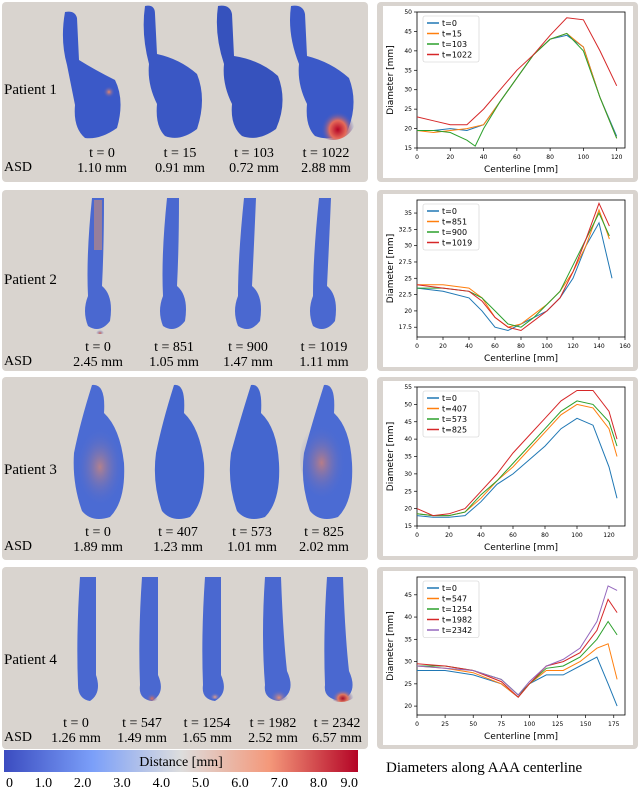 The height and width of the screenshot is (790, 640). What do you see at coordinates (406, 295) in the screenshot?
I see `y-tick-label: 22.5` at bounding box center [406, 295].